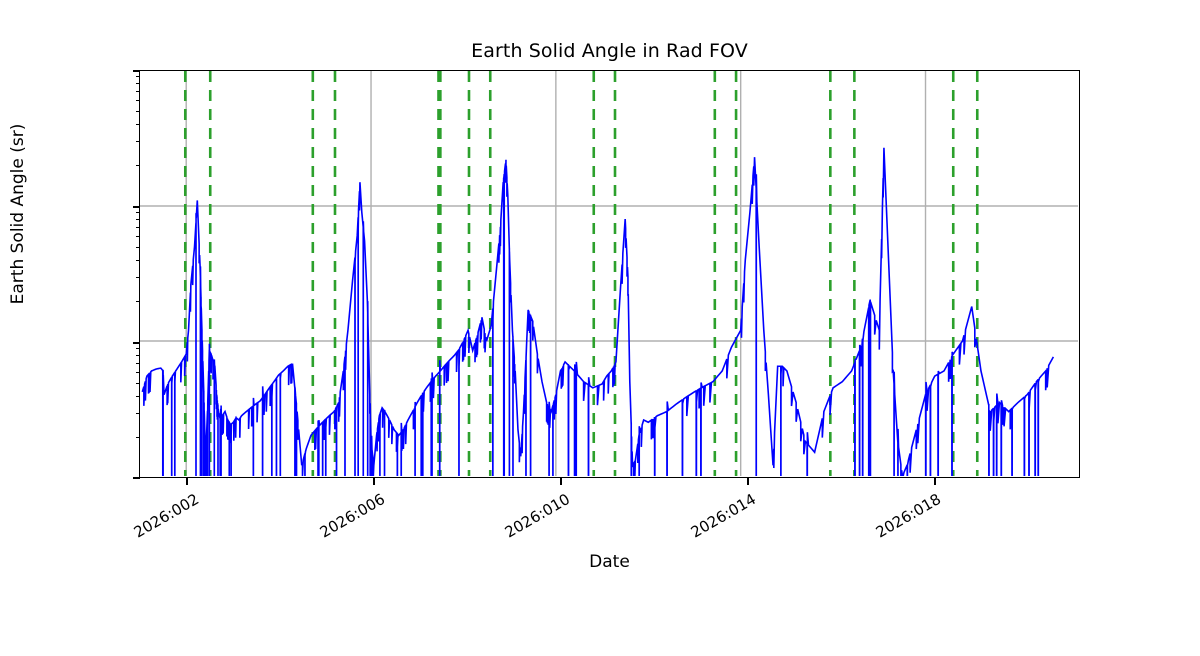  I want to click on chart-title: Earth Solid Angle in Rad FOV, so click(609, 51).